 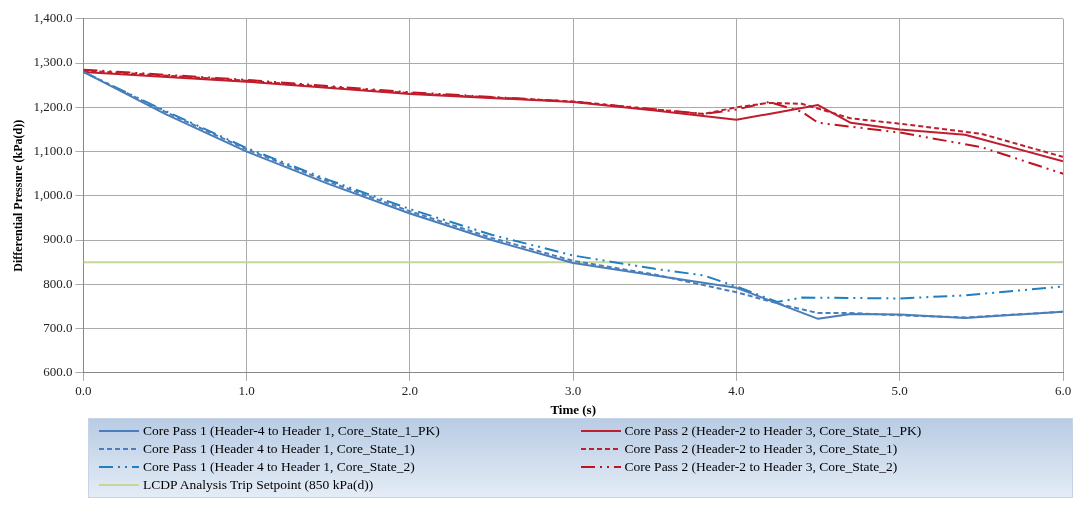 What do you see at coordinates (246, 391) in the screenshot?
I see `x-tick-label: 1.0` at bounding box center [246, 391].